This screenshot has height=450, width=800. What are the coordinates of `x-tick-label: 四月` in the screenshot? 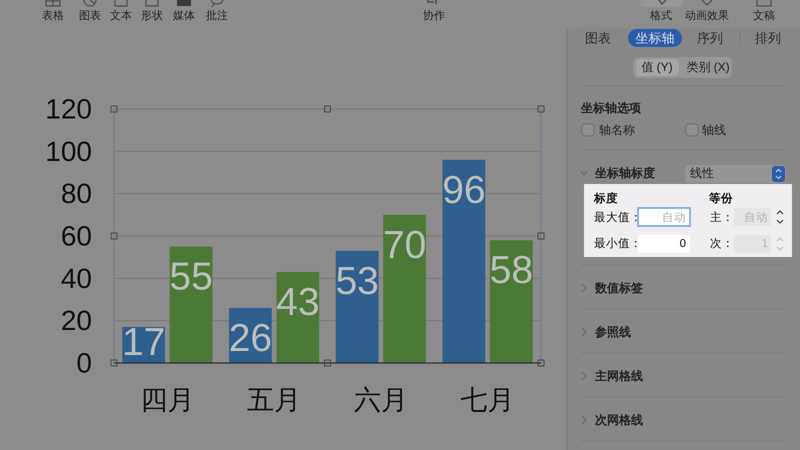 It's located at (167, 400).